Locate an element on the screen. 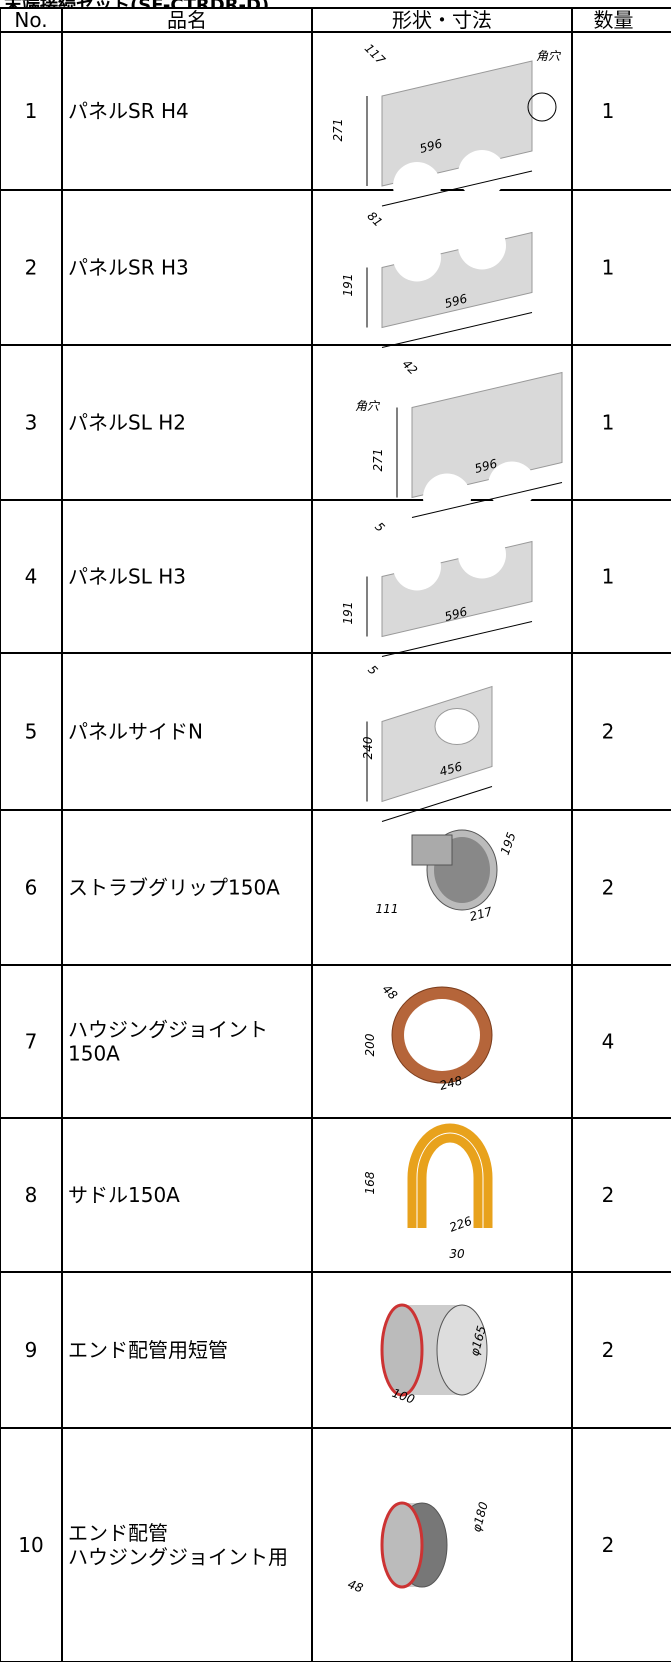  dimension-label: φ180 is located at coordinates (480, 1517).